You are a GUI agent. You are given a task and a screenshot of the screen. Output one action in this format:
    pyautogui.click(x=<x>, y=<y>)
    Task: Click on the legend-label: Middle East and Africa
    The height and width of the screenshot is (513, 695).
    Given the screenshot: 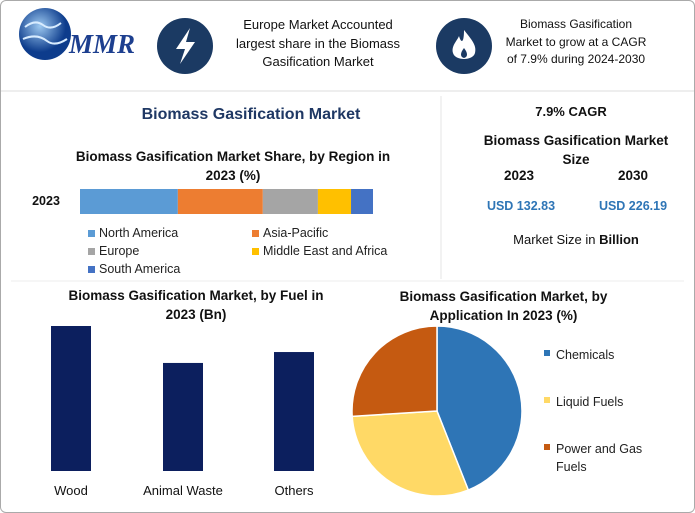 What is the action you would take?
    pyautogui.click(x=325, y=251)
    